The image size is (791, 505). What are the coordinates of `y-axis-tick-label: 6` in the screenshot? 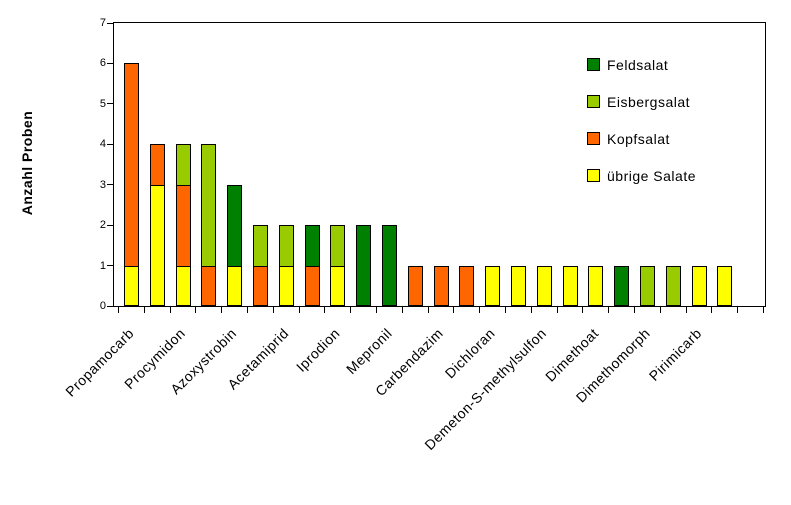 It's located at (102, 63).